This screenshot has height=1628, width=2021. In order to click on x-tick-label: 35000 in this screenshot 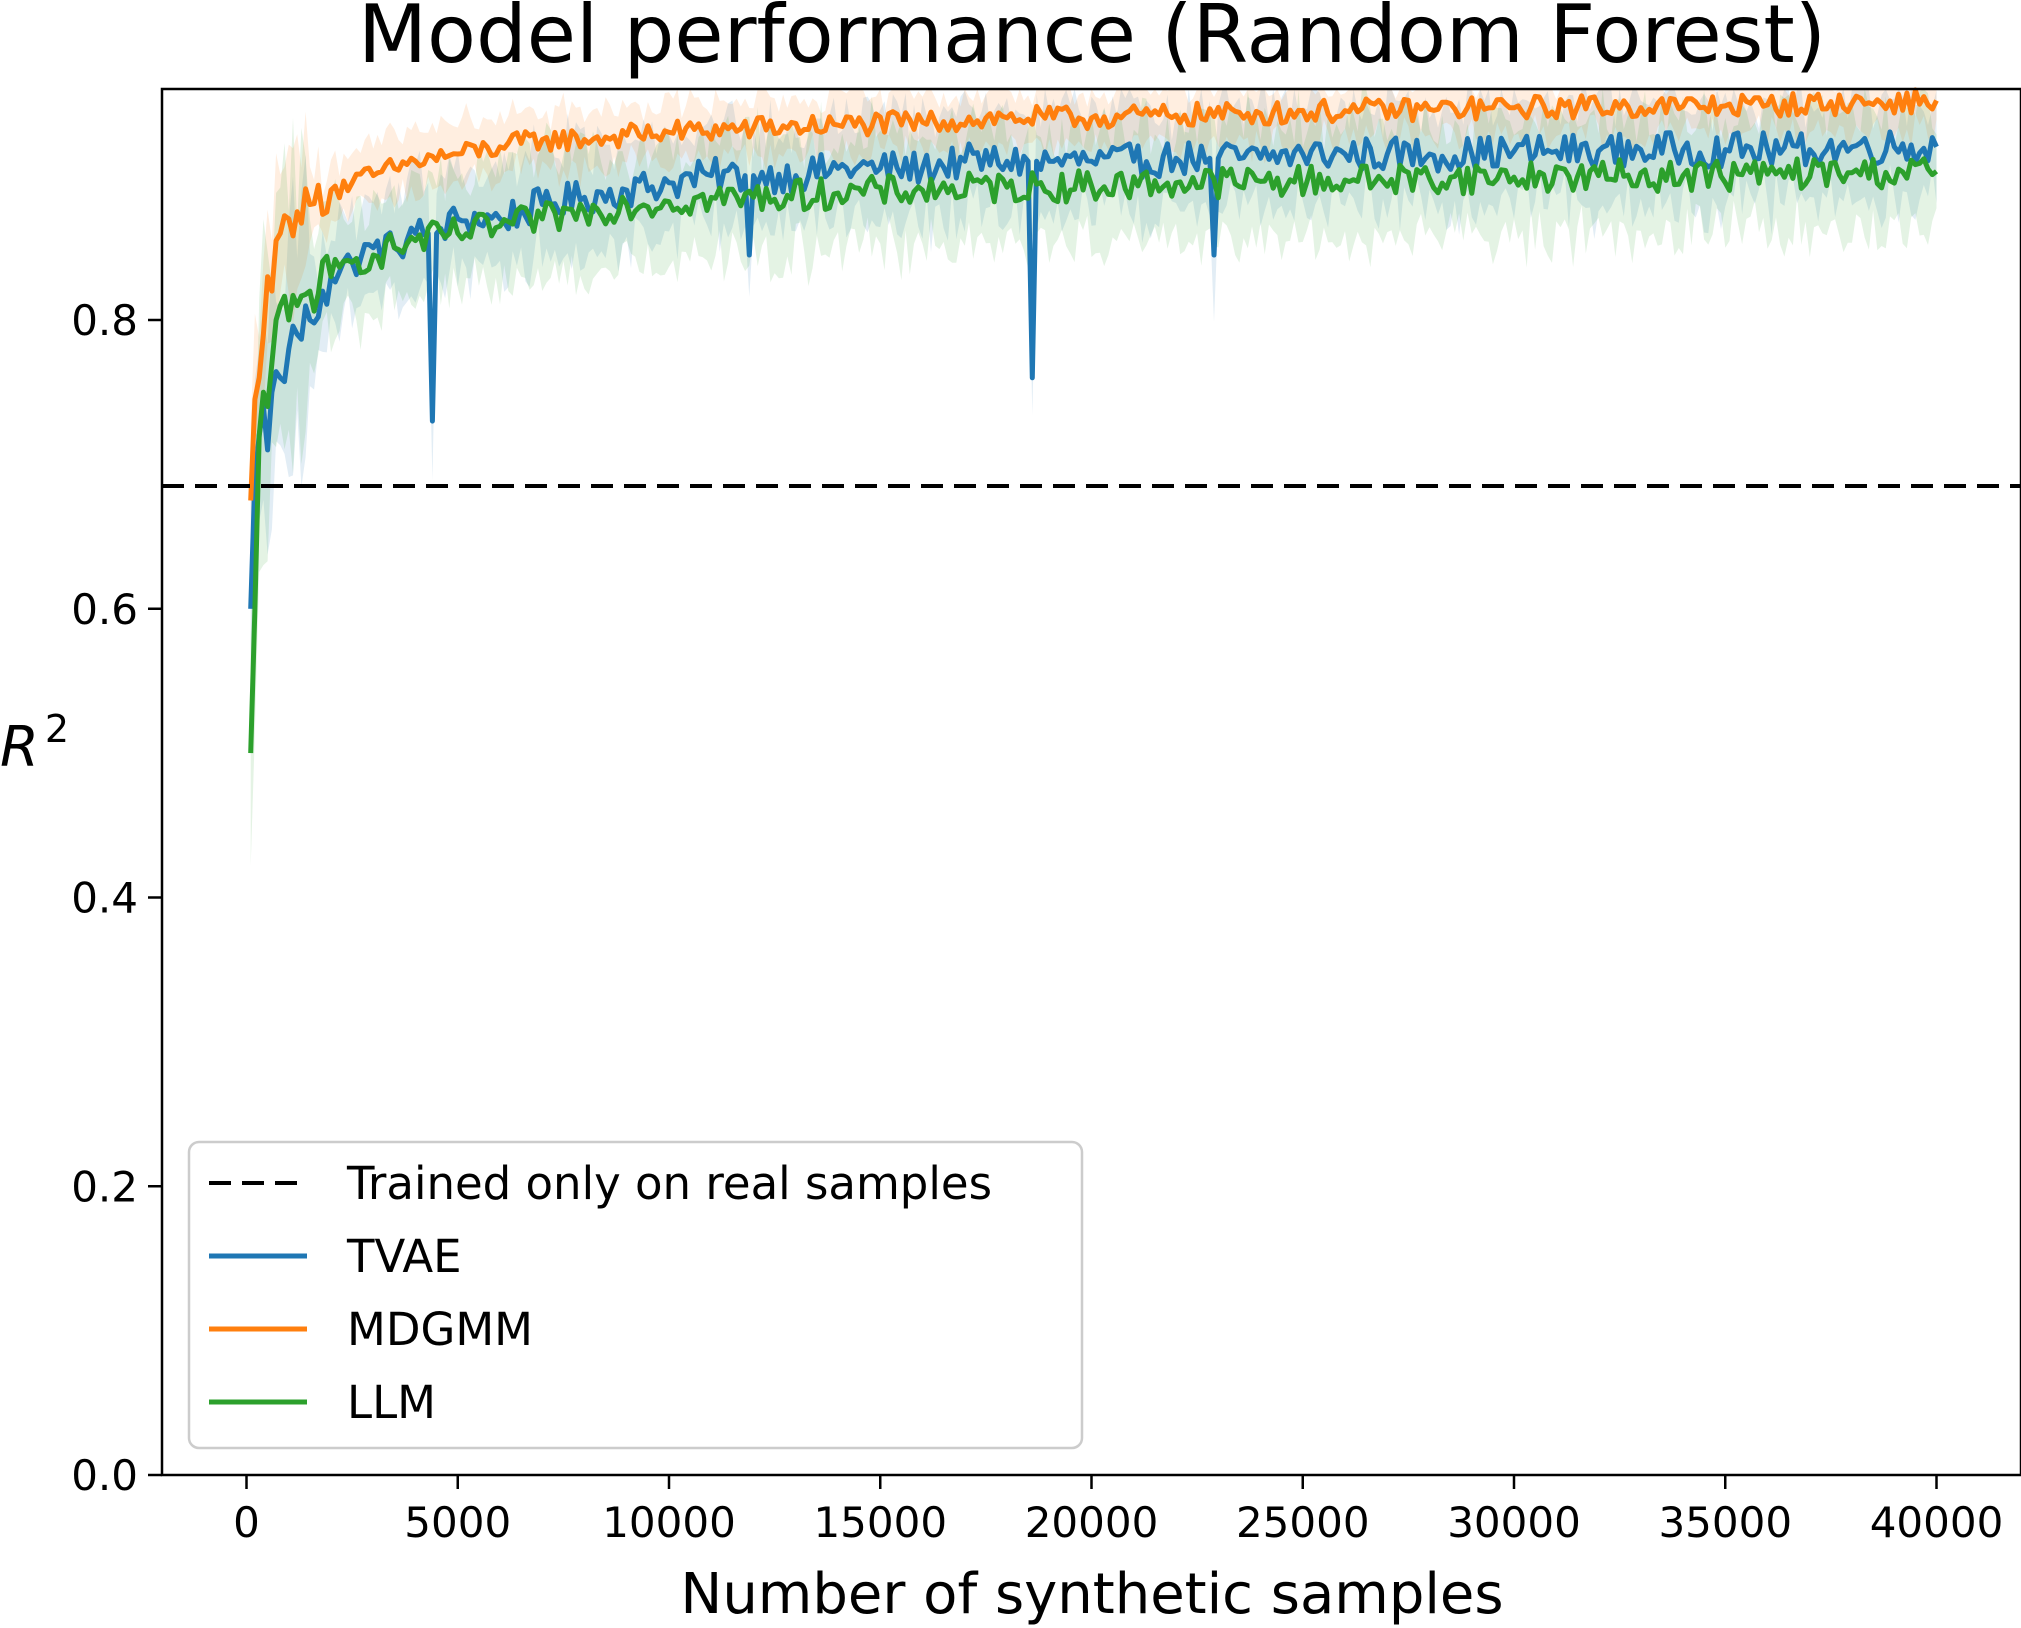, I will do `click(1725, 1522)`.